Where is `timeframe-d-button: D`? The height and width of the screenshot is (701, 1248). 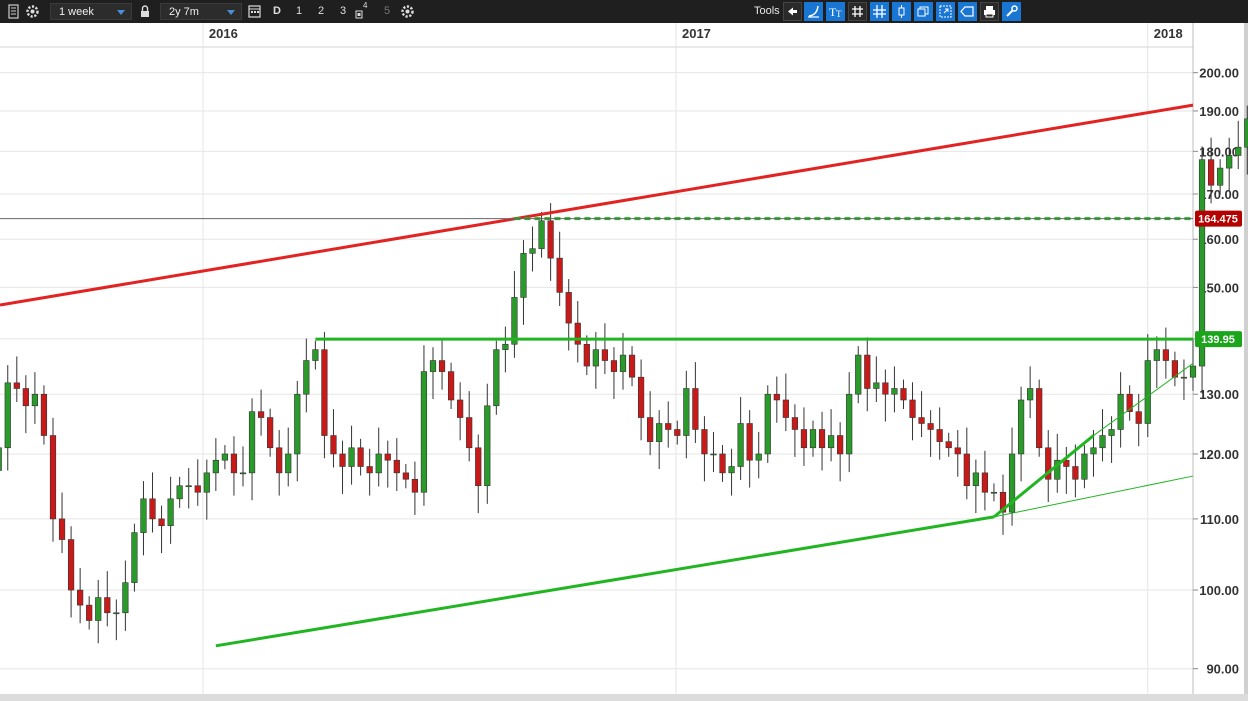 timeframe-d-button: D is located at coordinates (277, 11).